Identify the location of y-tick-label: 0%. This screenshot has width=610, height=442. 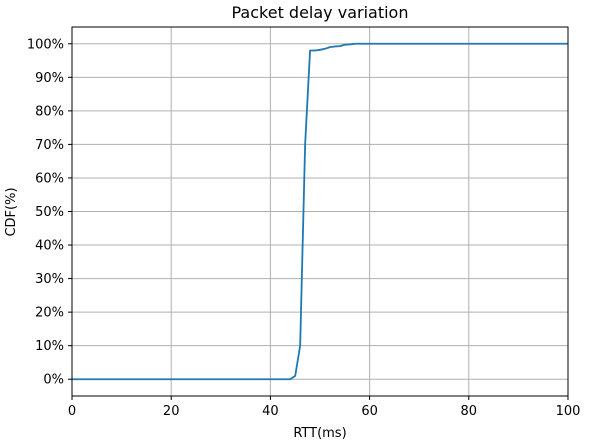
(53, 380).